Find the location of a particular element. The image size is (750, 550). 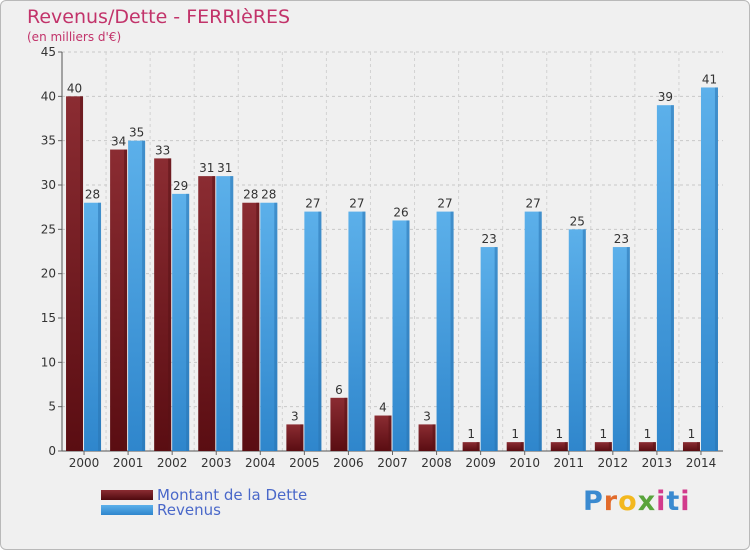

bar-shade-revenus-2001 is located at coordinates (144, 295).